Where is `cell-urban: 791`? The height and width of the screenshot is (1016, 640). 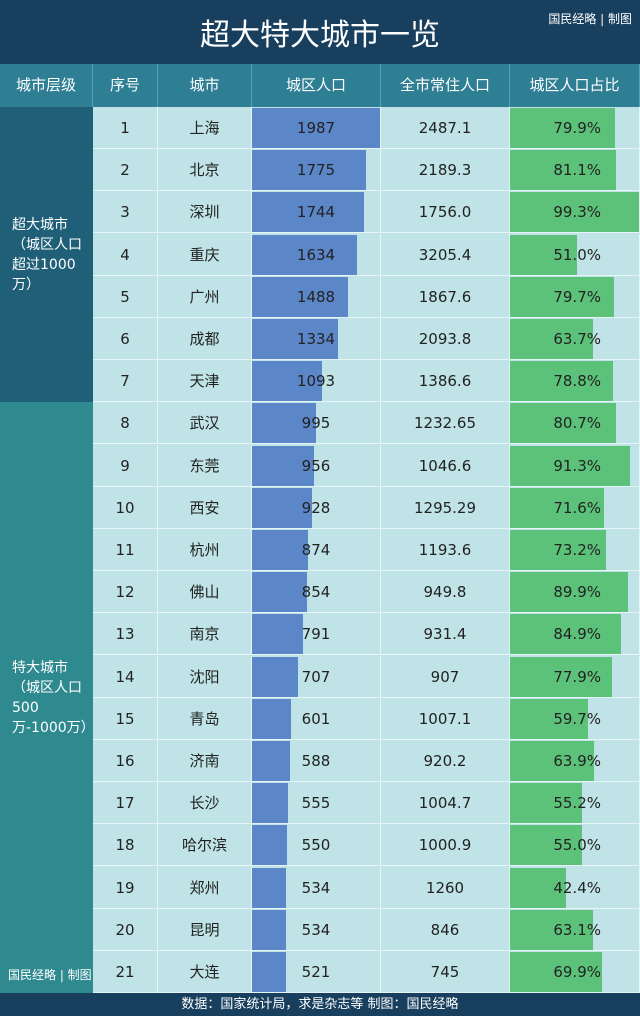
cell-urban: 791 is located at coordinates (316, 634).